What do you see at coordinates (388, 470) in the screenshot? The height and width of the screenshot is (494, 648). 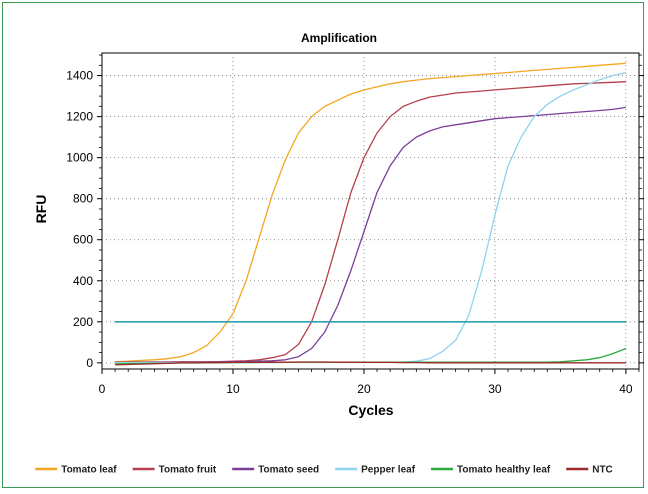 I see `legend-label: Pepper leaf` at bounding box center [388, 470].